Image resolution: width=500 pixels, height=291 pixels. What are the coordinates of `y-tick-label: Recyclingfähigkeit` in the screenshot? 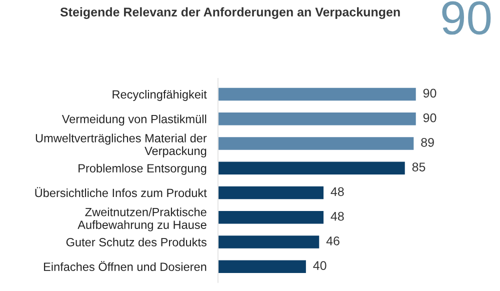 It's located at (159, 95).